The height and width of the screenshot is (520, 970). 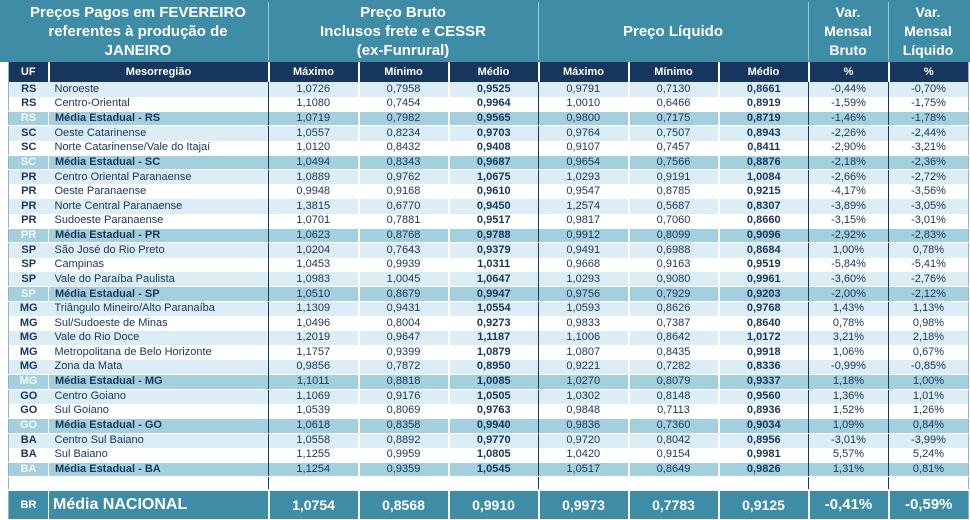 I want to click on value-cell: 0,9703, so click(x=493, y=133).